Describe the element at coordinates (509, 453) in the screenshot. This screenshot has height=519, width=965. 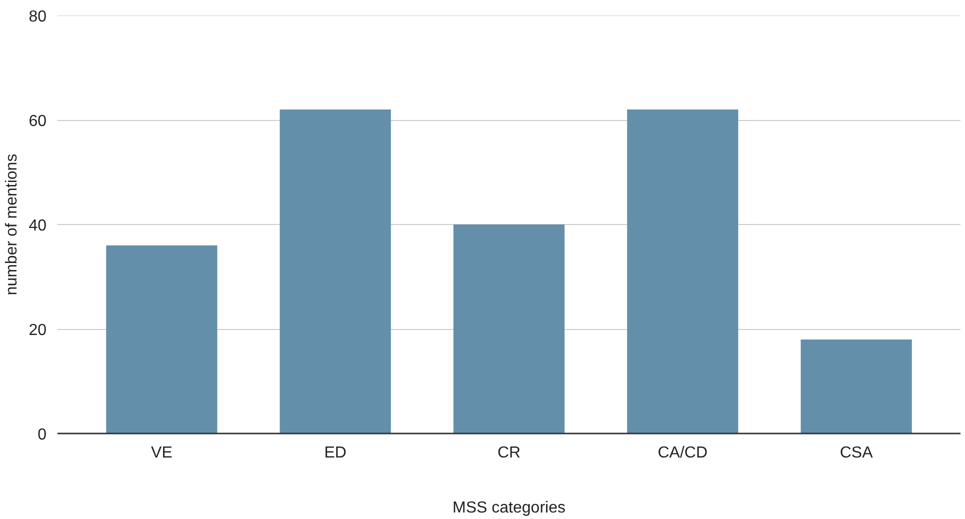
I see `x-tick-label: CR` at that location.